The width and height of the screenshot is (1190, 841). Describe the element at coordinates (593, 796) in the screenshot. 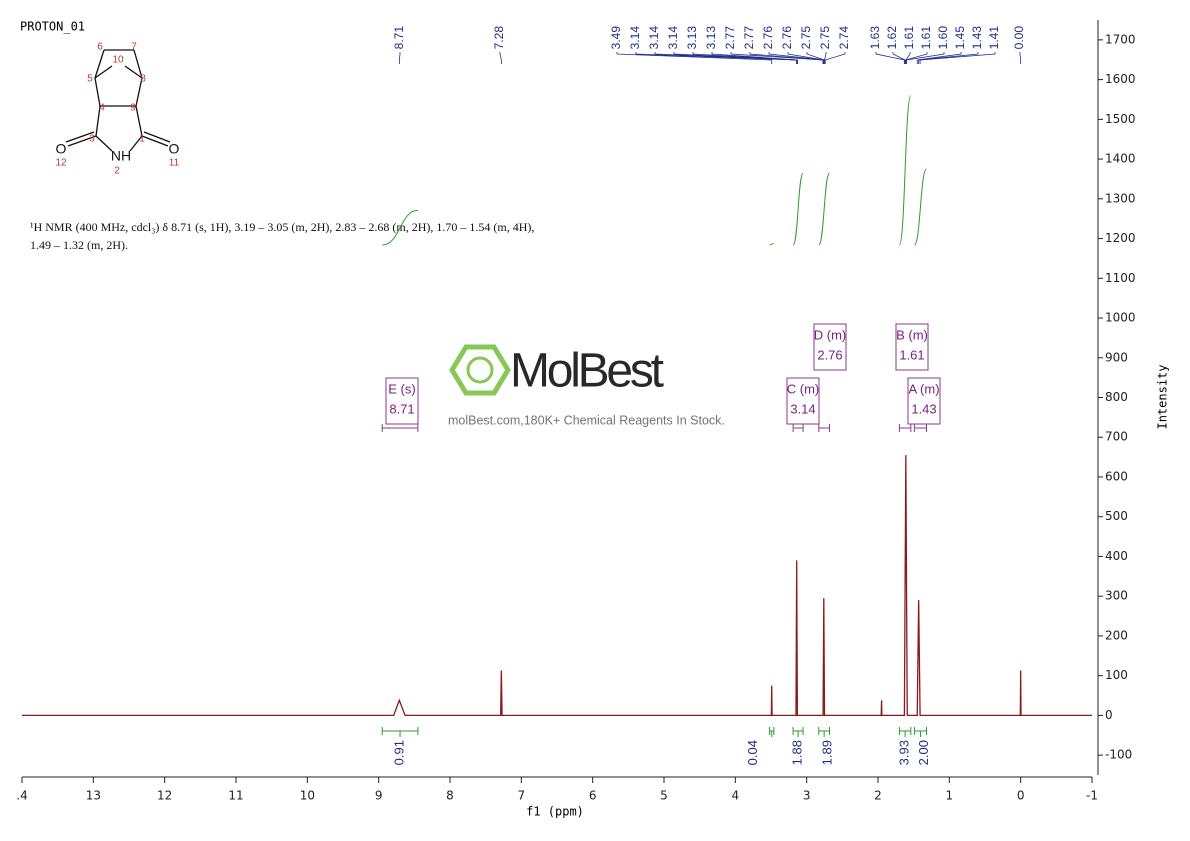

I see `x-tick-label: 6` at that location.